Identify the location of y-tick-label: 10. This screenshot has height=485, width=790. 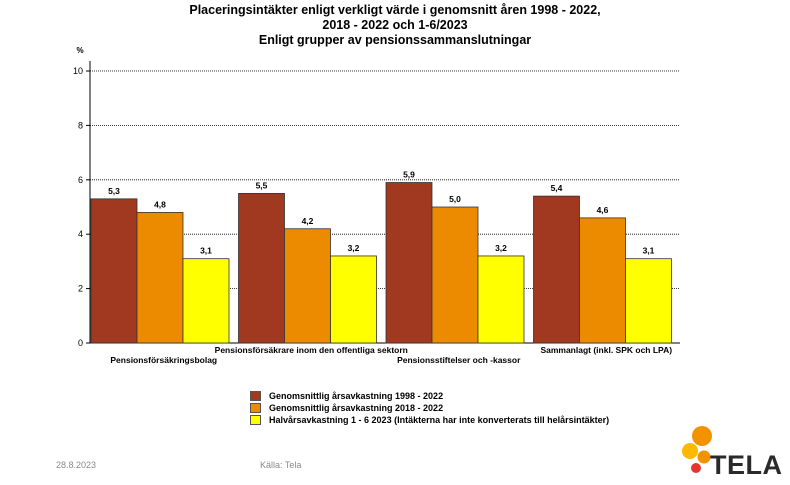
(78, 71).